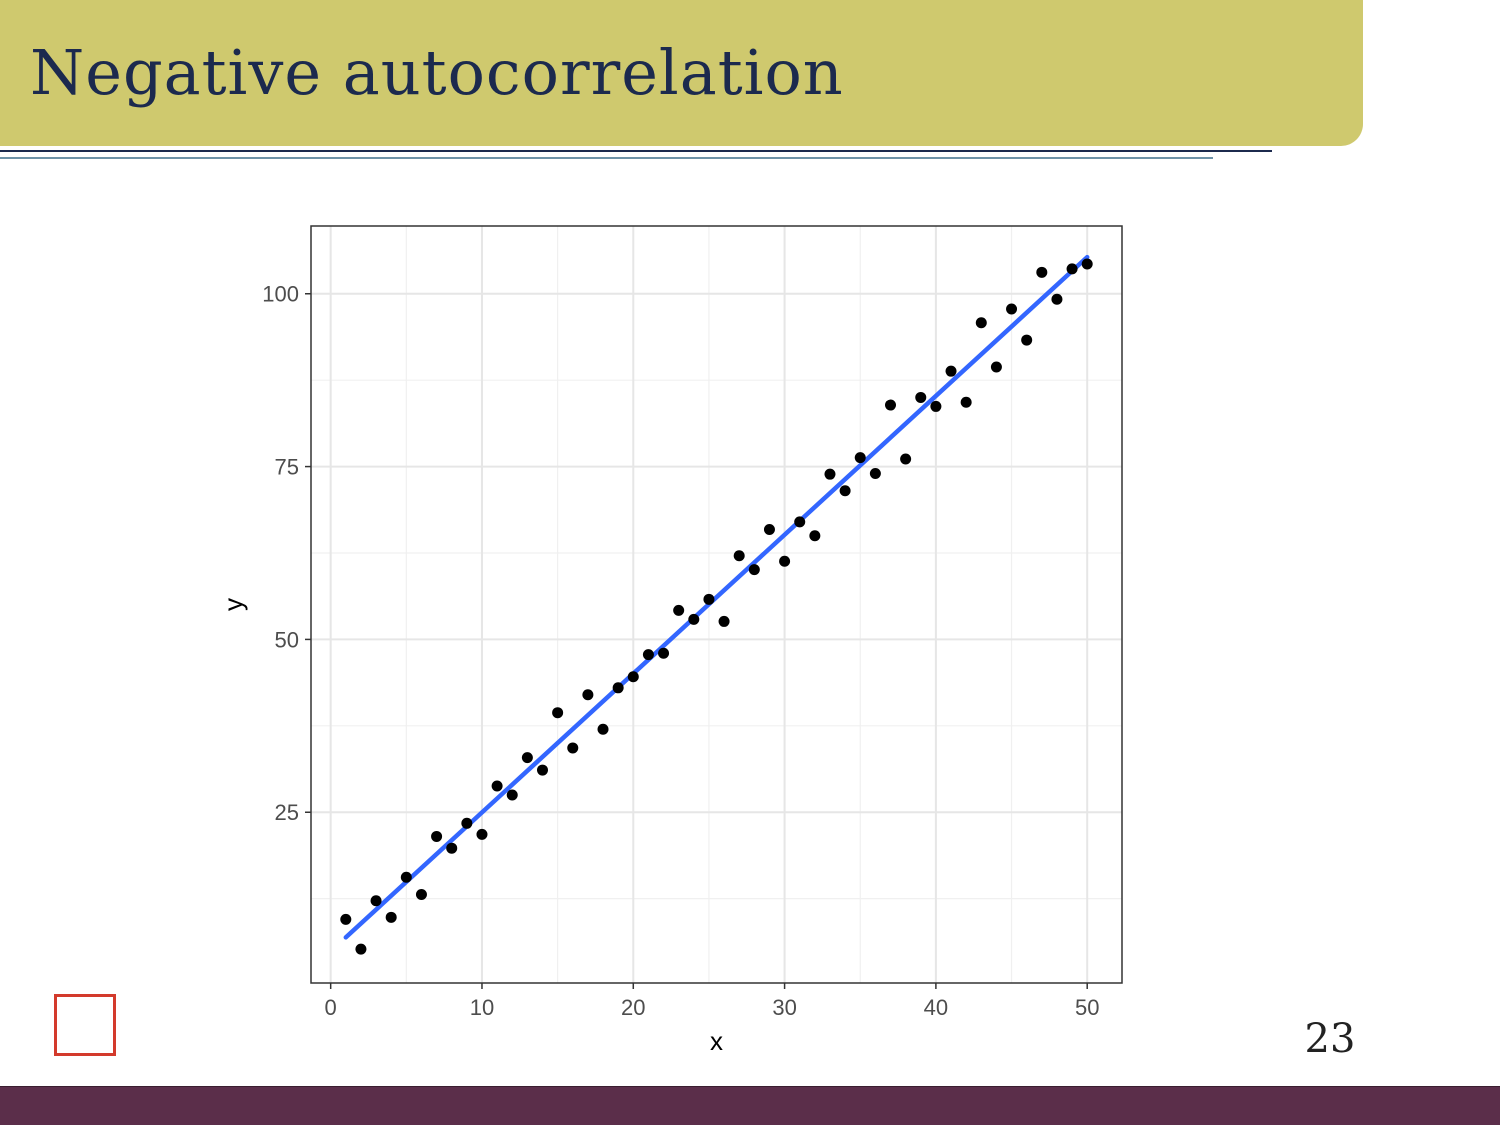  I want to click on x-tick-label: 50, so click(1087, 1007).